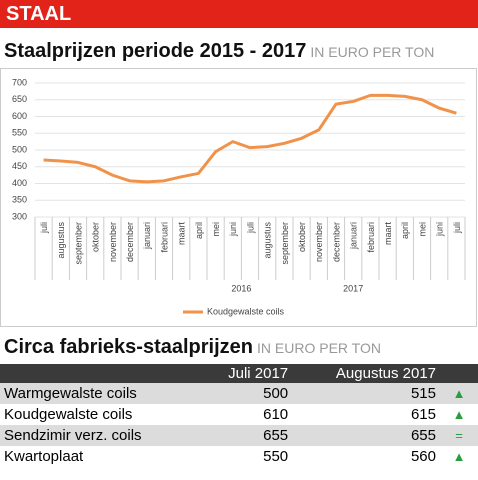  I want to click on table-cell: 500, so click(246, 393).